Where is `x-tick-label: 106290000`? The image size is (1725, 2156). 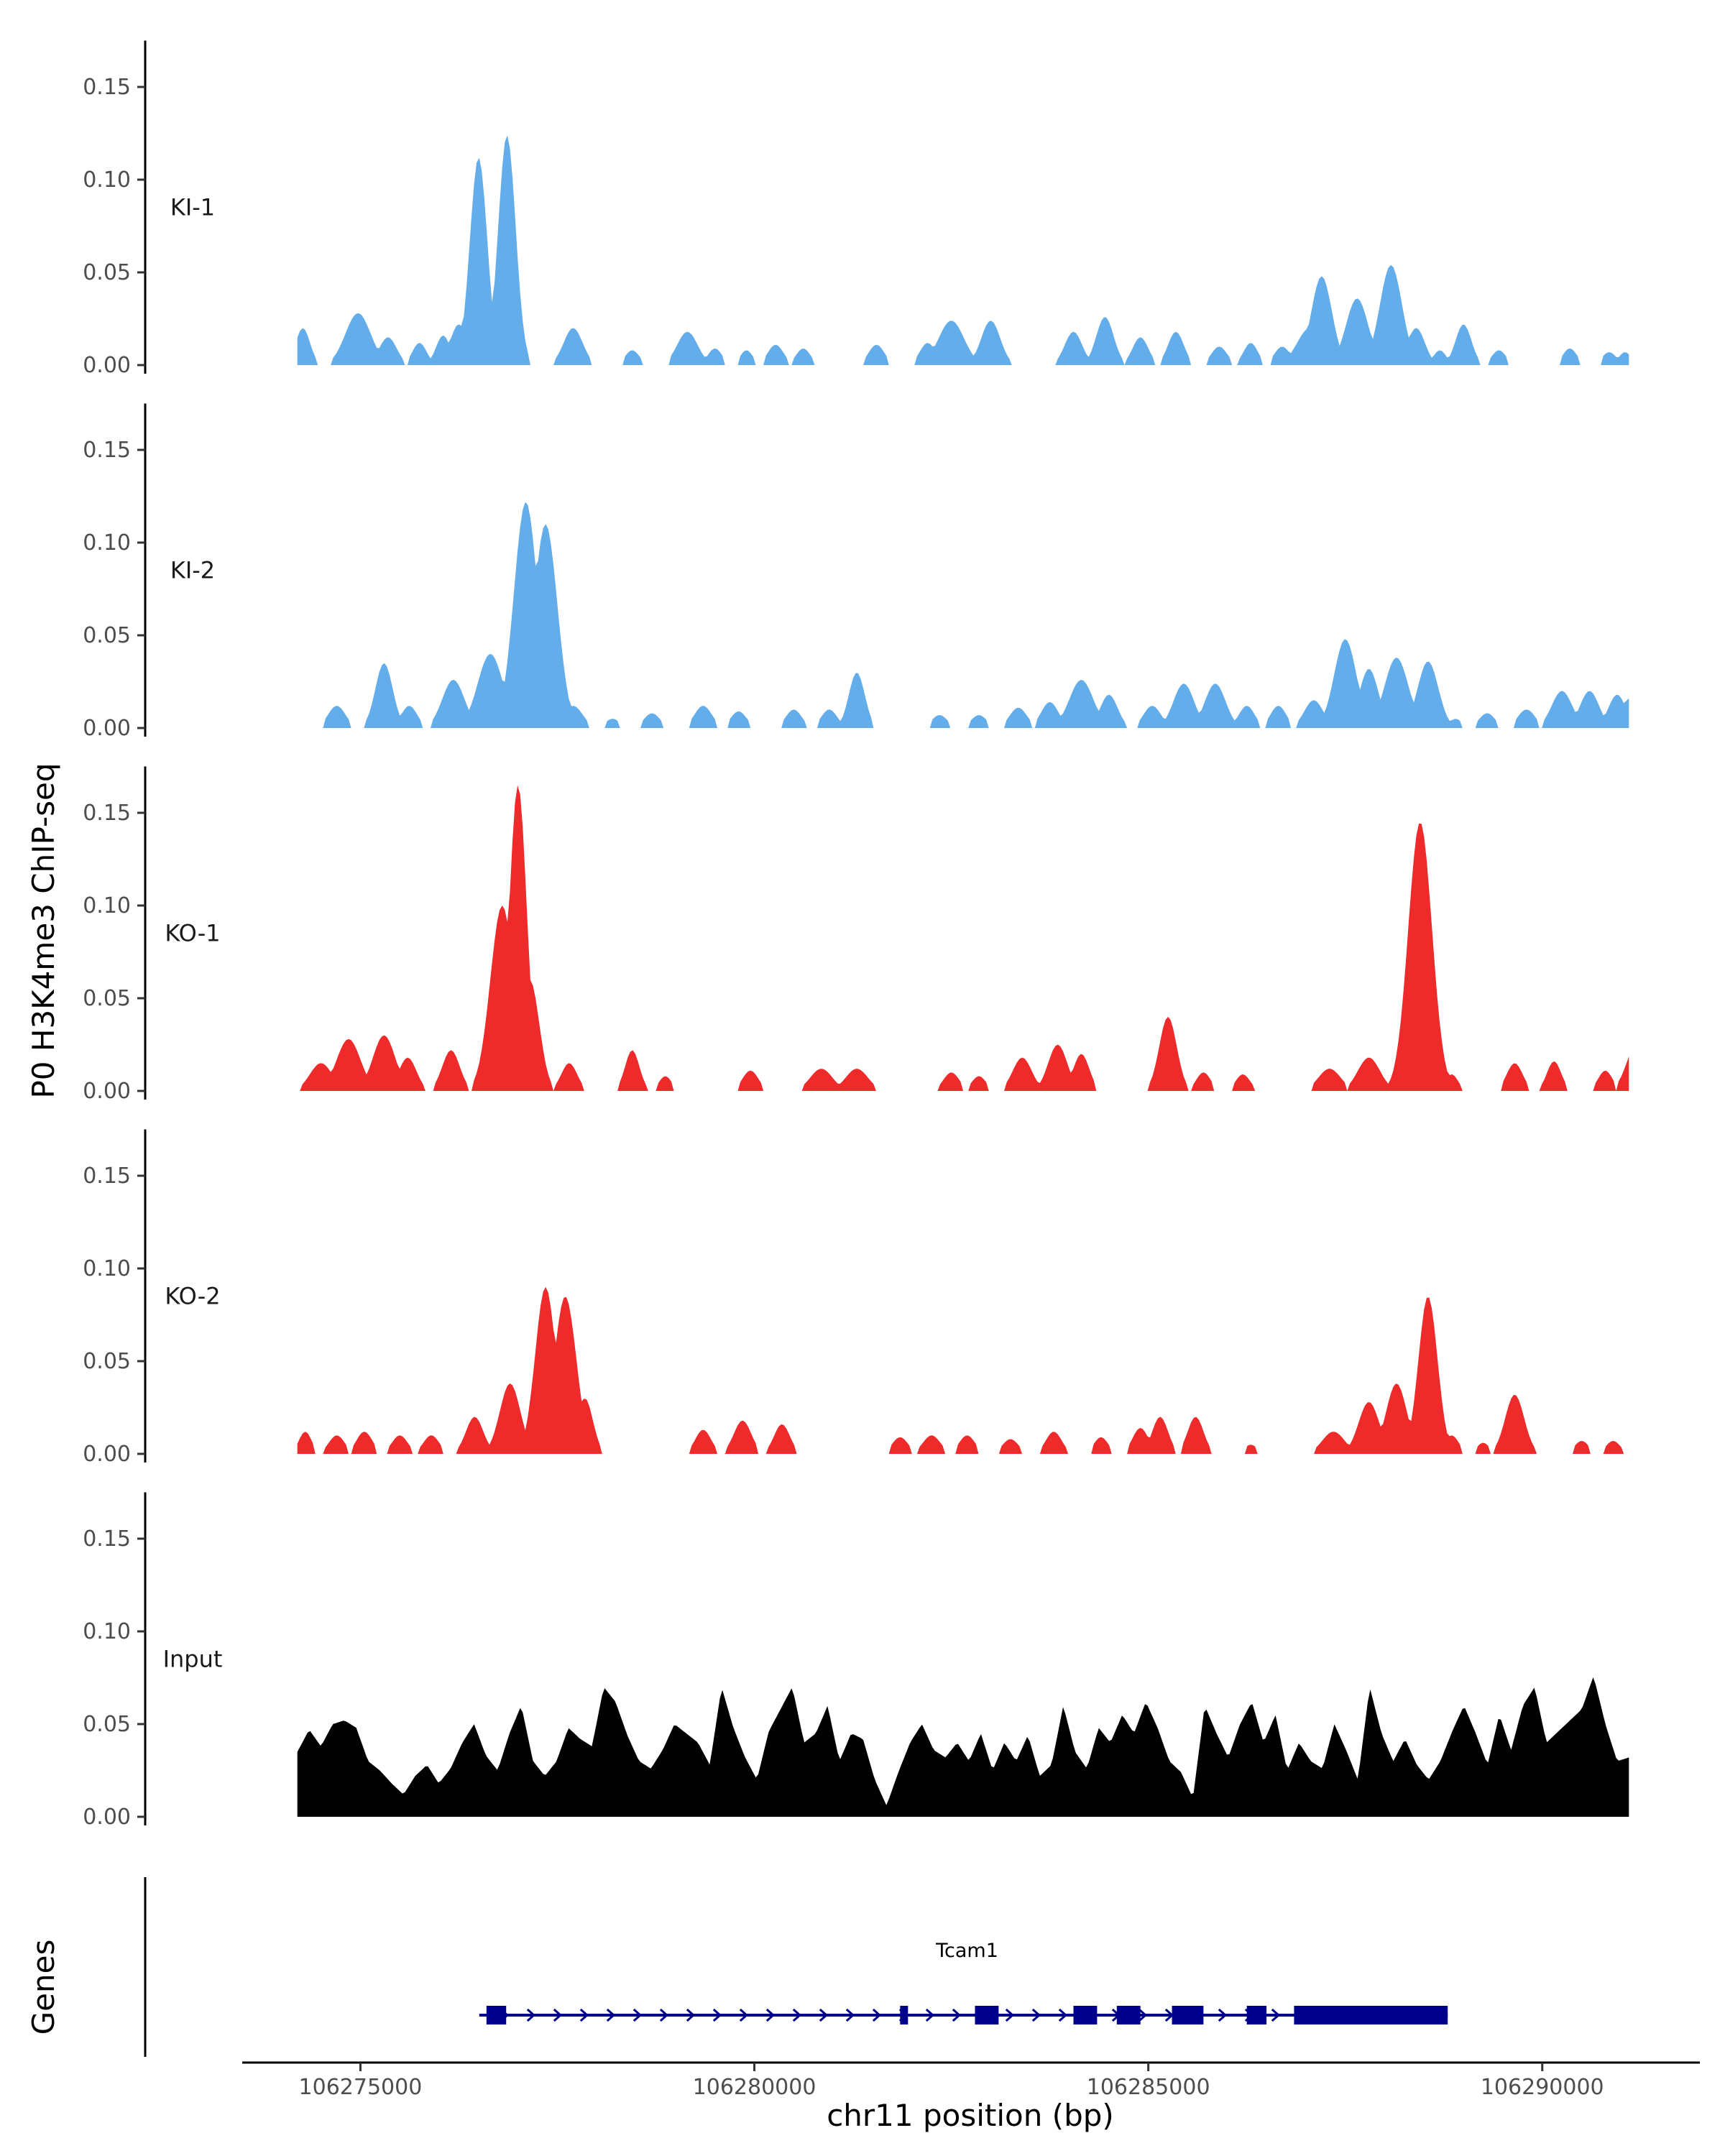 x-tick-label: 106290000 is located at coordinates (1542, 2087).